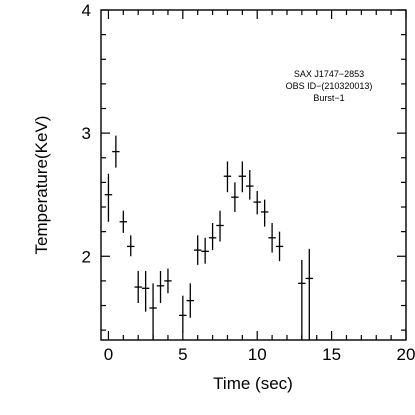 This screenshot has height=415, width=415. Describe the element at coordinates (86, 133) in the screenshot. I see `y-tick-label: 3` at that location.